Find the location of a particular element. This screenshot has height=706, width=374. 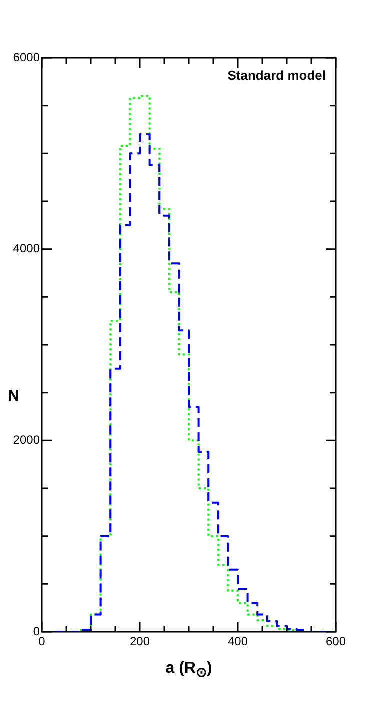

y-axis-title: N is located at coordinates (14, 397).